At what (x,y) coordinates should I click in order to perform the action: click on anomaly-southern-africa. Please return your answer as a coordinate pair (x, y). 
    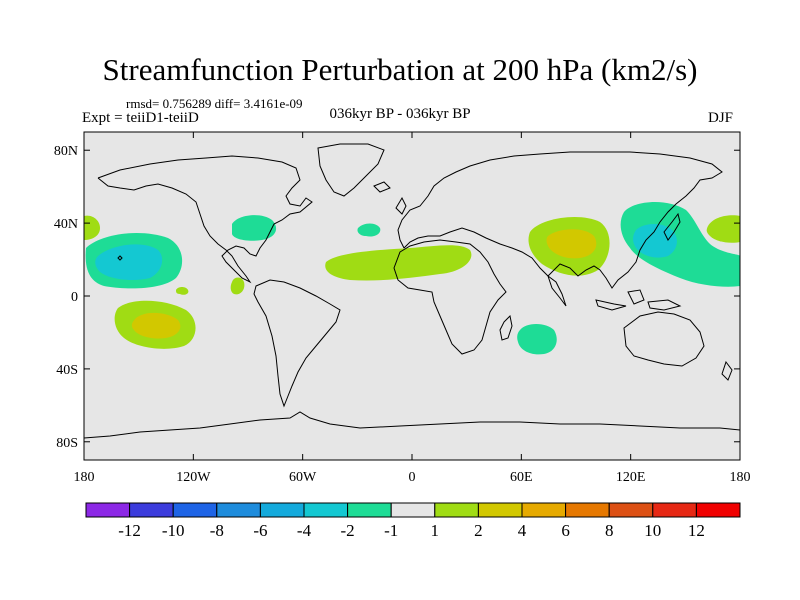
    Looking at the image, I should click on (537, 339).